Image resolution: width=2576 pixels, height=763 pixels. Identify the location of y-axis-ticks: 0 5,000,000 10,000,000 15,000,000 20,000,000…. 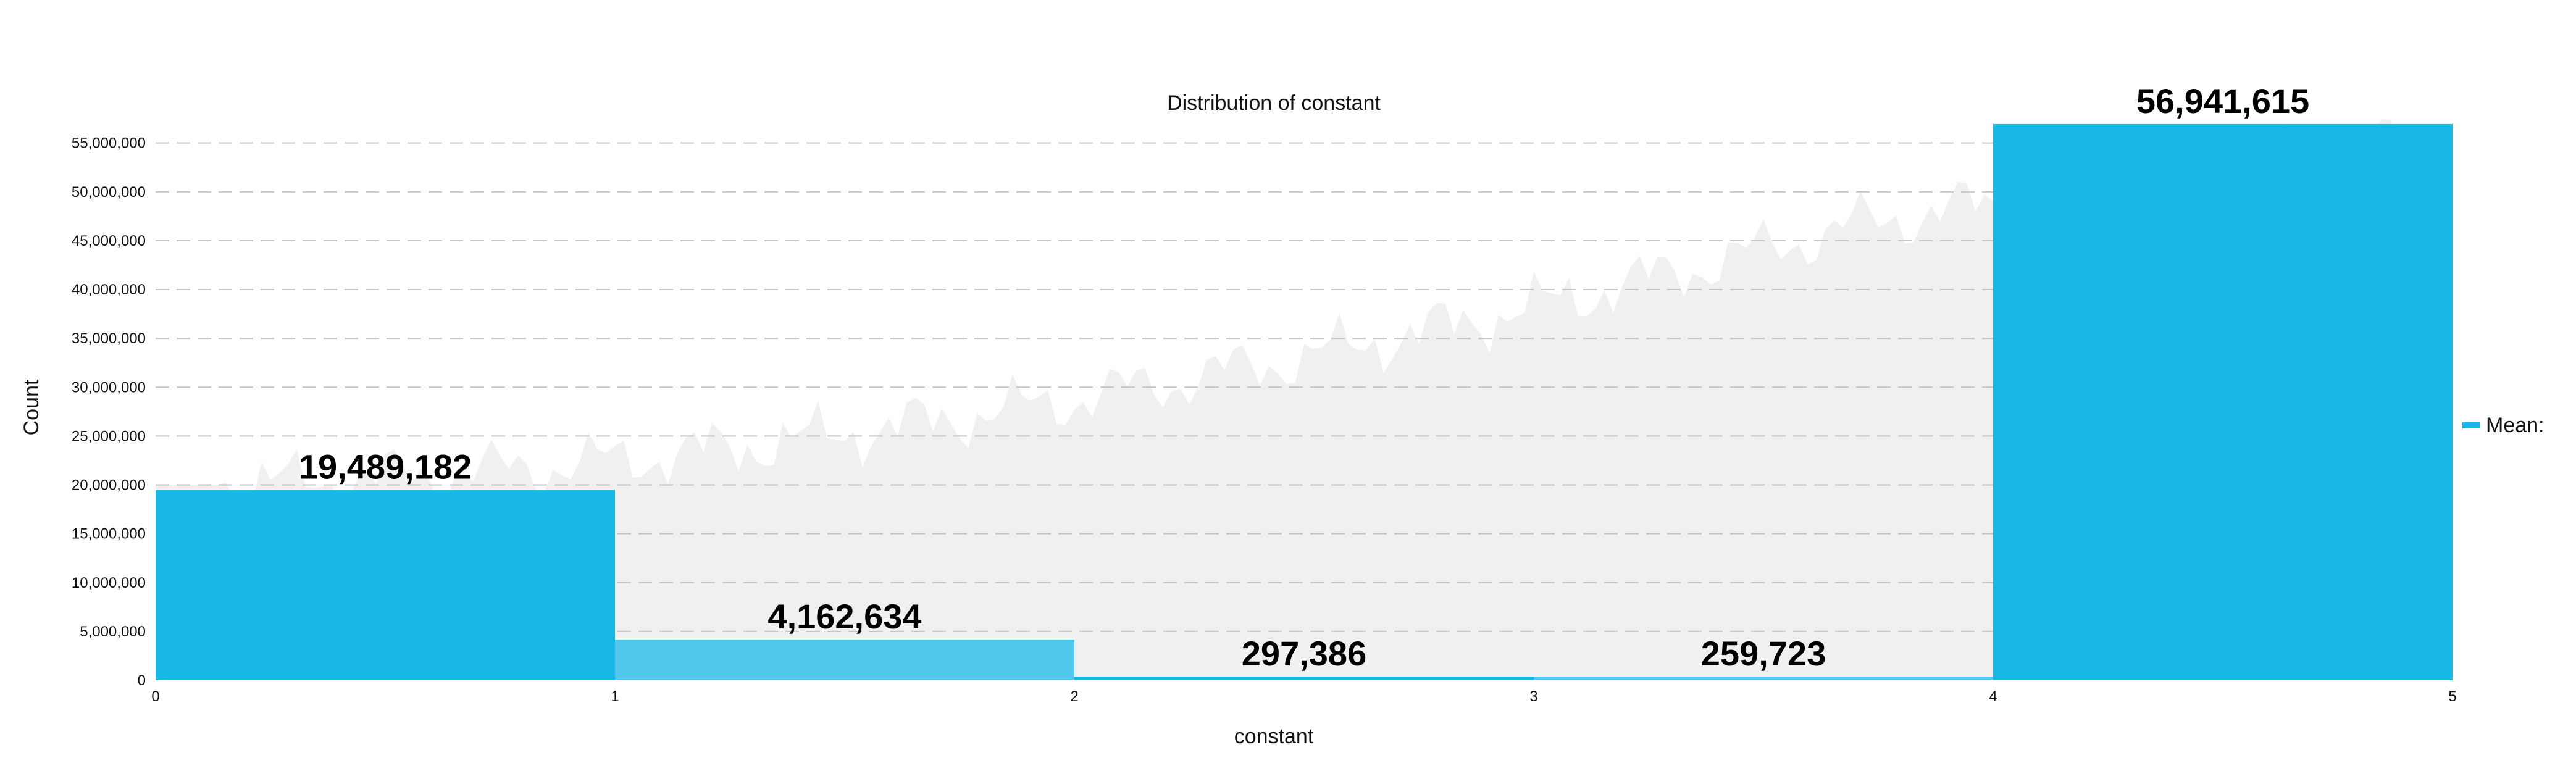
(109, 412).